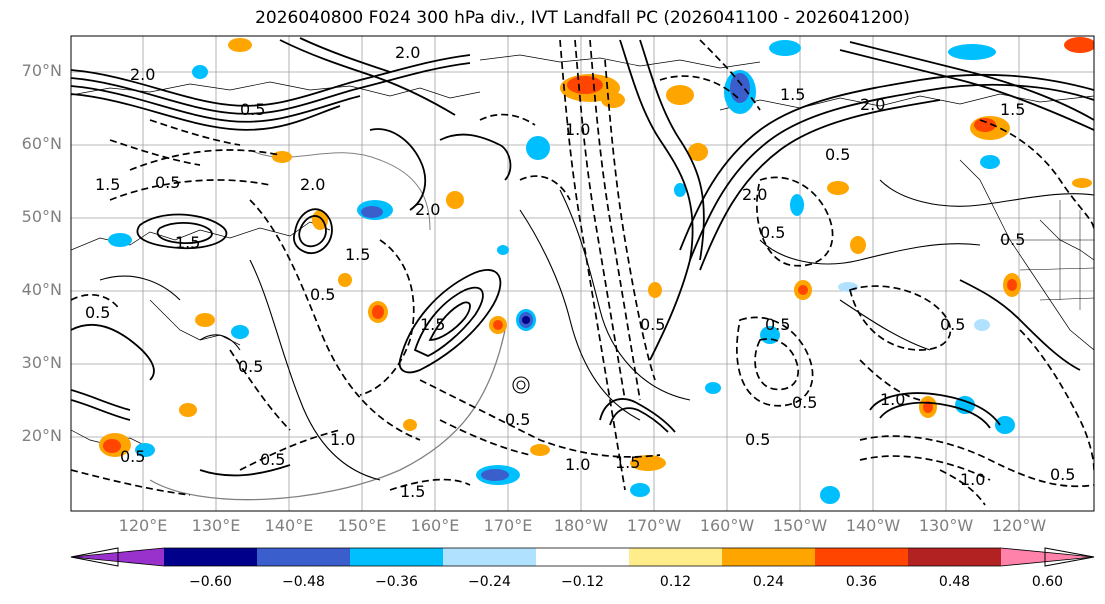 Image resolution: width=1105 pixels, height=604 pixels. What do you see at coordinates (41, 435) in the screenshot?
I see `lat-label: 20°N` at bounding box center [41, 435].